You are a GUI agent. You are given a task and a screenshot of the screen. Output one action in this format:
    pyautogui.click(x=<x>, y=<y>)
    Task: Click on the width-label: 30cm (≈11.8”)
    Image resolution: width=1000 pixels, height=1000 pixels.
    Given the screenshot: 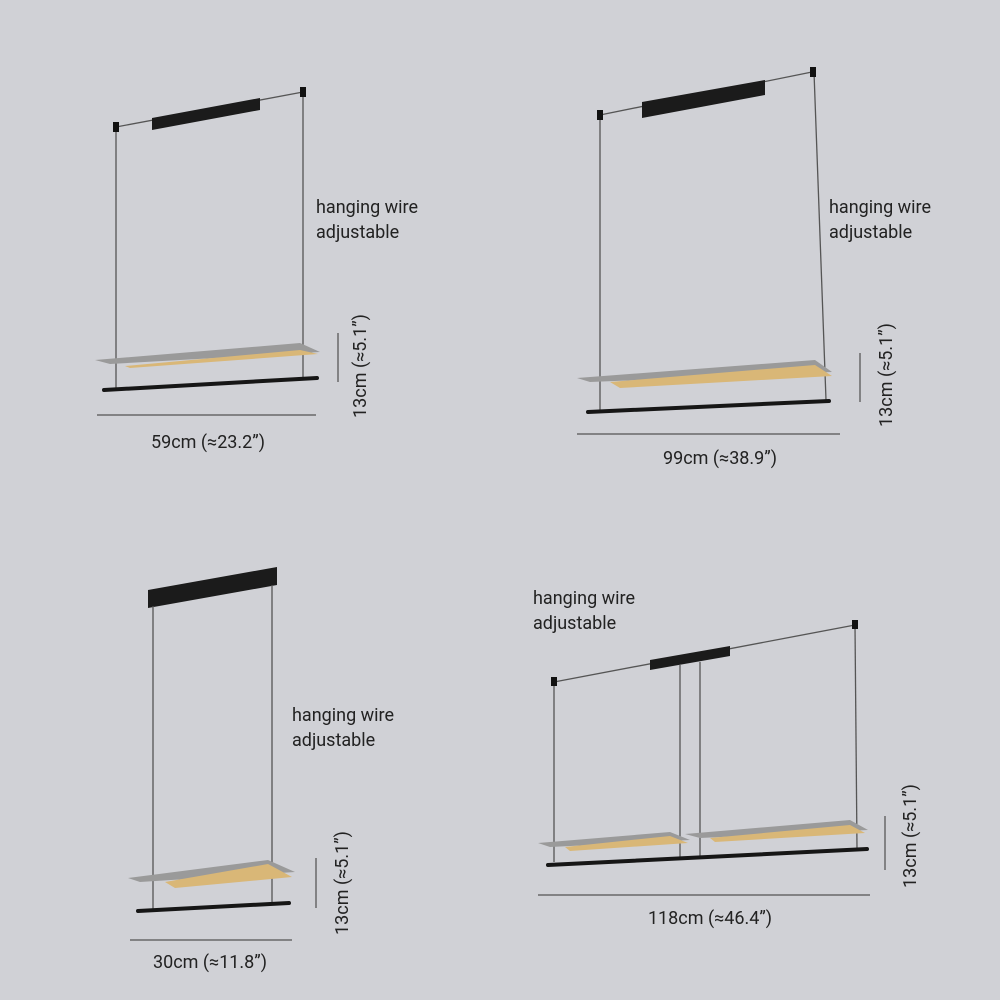 What is the action you would take?
    pyautogui.click(x=210, y=962)
    